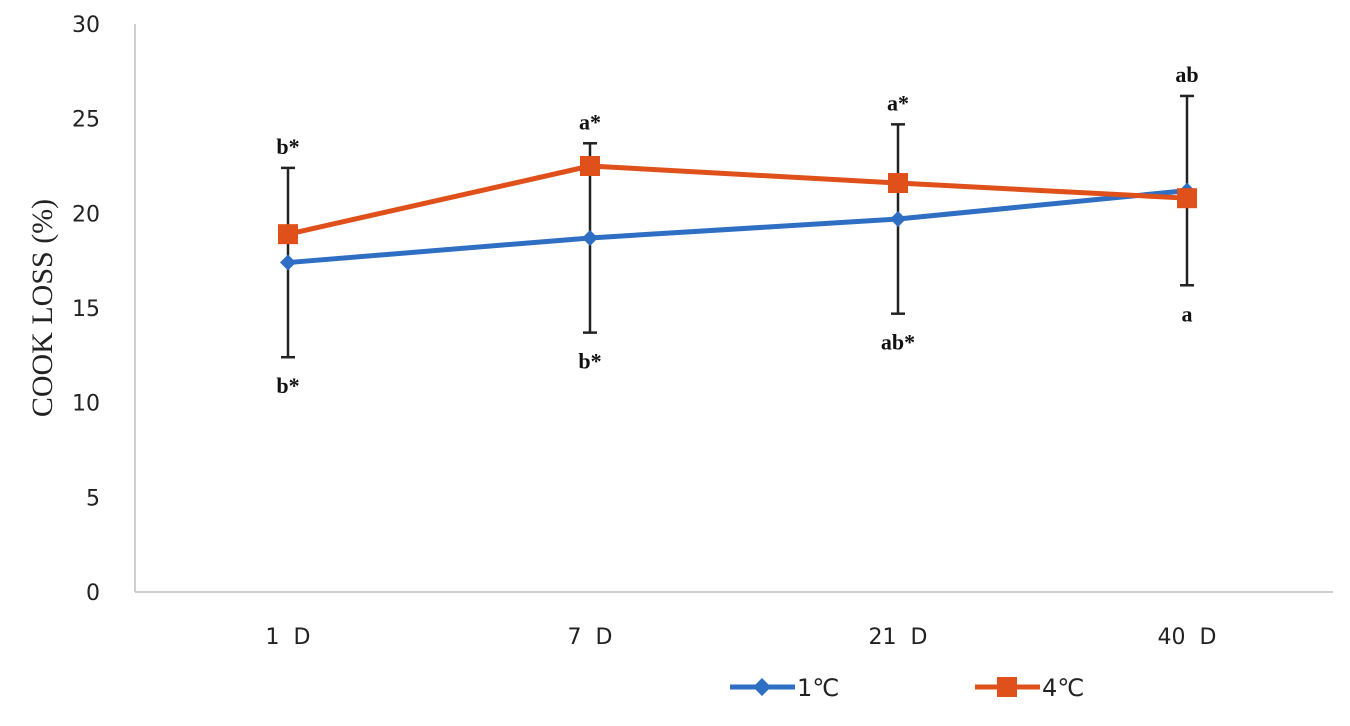  Describe the element at coordinates (898, 637) in the screenshot. I see `x-tick-label: 21 D` at that location.